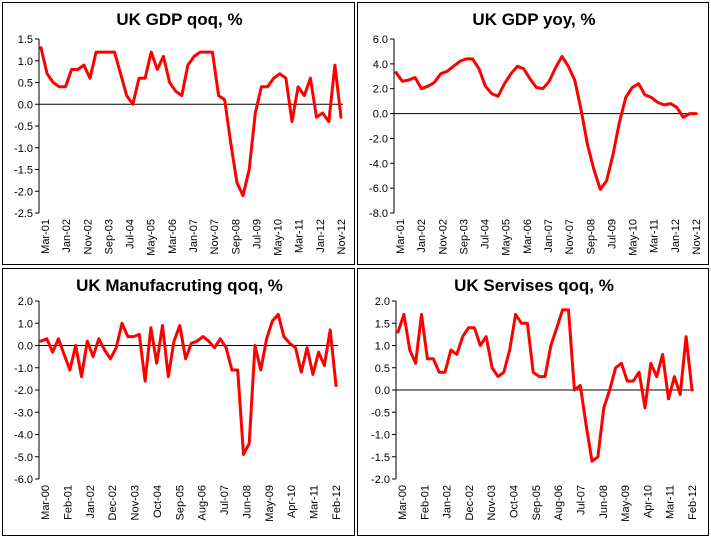 The image size is (711, 538). What do you see at coordinates (425, 502) in the screenshot?
I see `x-tick-label: Feb-01` at bounding box center [425, 502].